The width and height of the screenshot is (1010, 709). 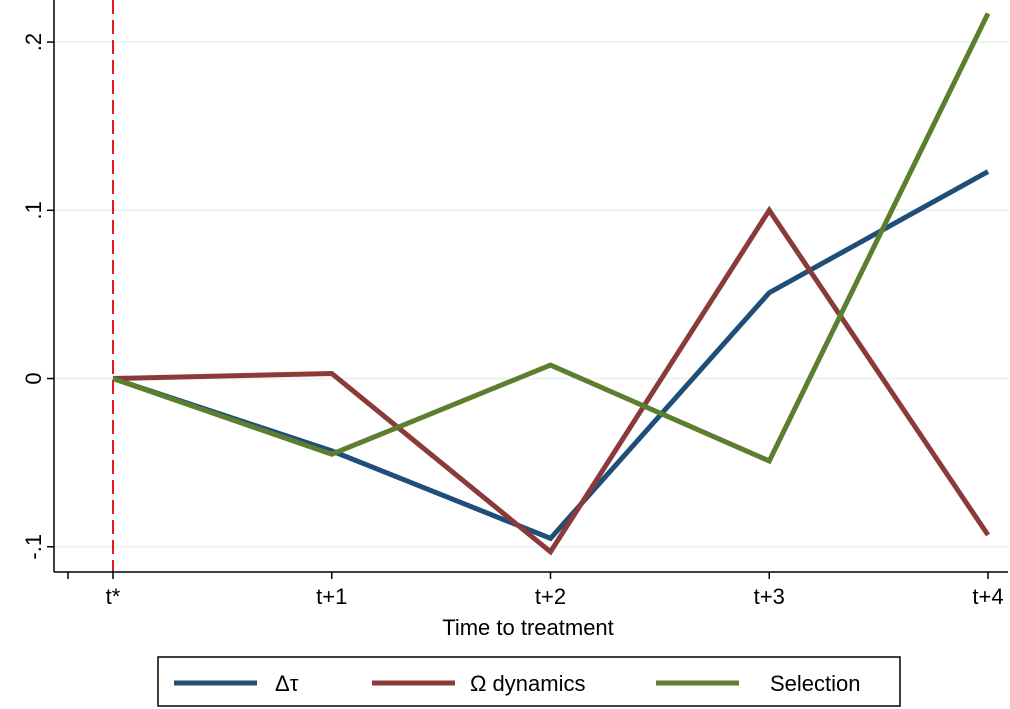 I want to click on y-tick-label-3: .2, so click(x=33, y=42).